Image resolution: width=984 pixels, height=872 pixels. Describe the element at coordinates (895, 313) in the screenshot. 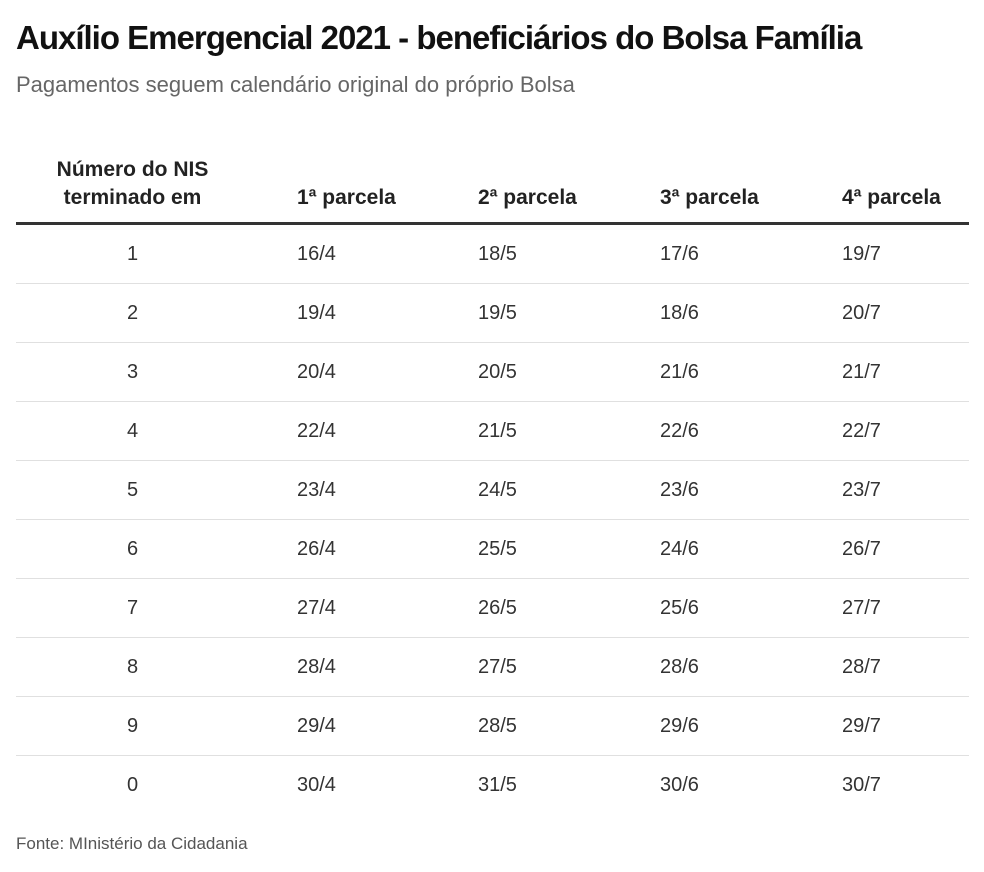

I see `parcela-4-date: 20/7` at that location.